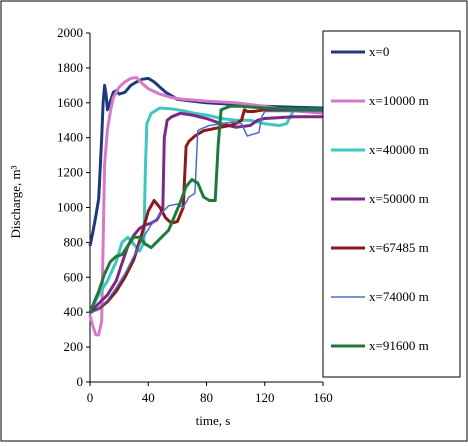  I want to click on x-tick-label: 120, so click(265, 397).